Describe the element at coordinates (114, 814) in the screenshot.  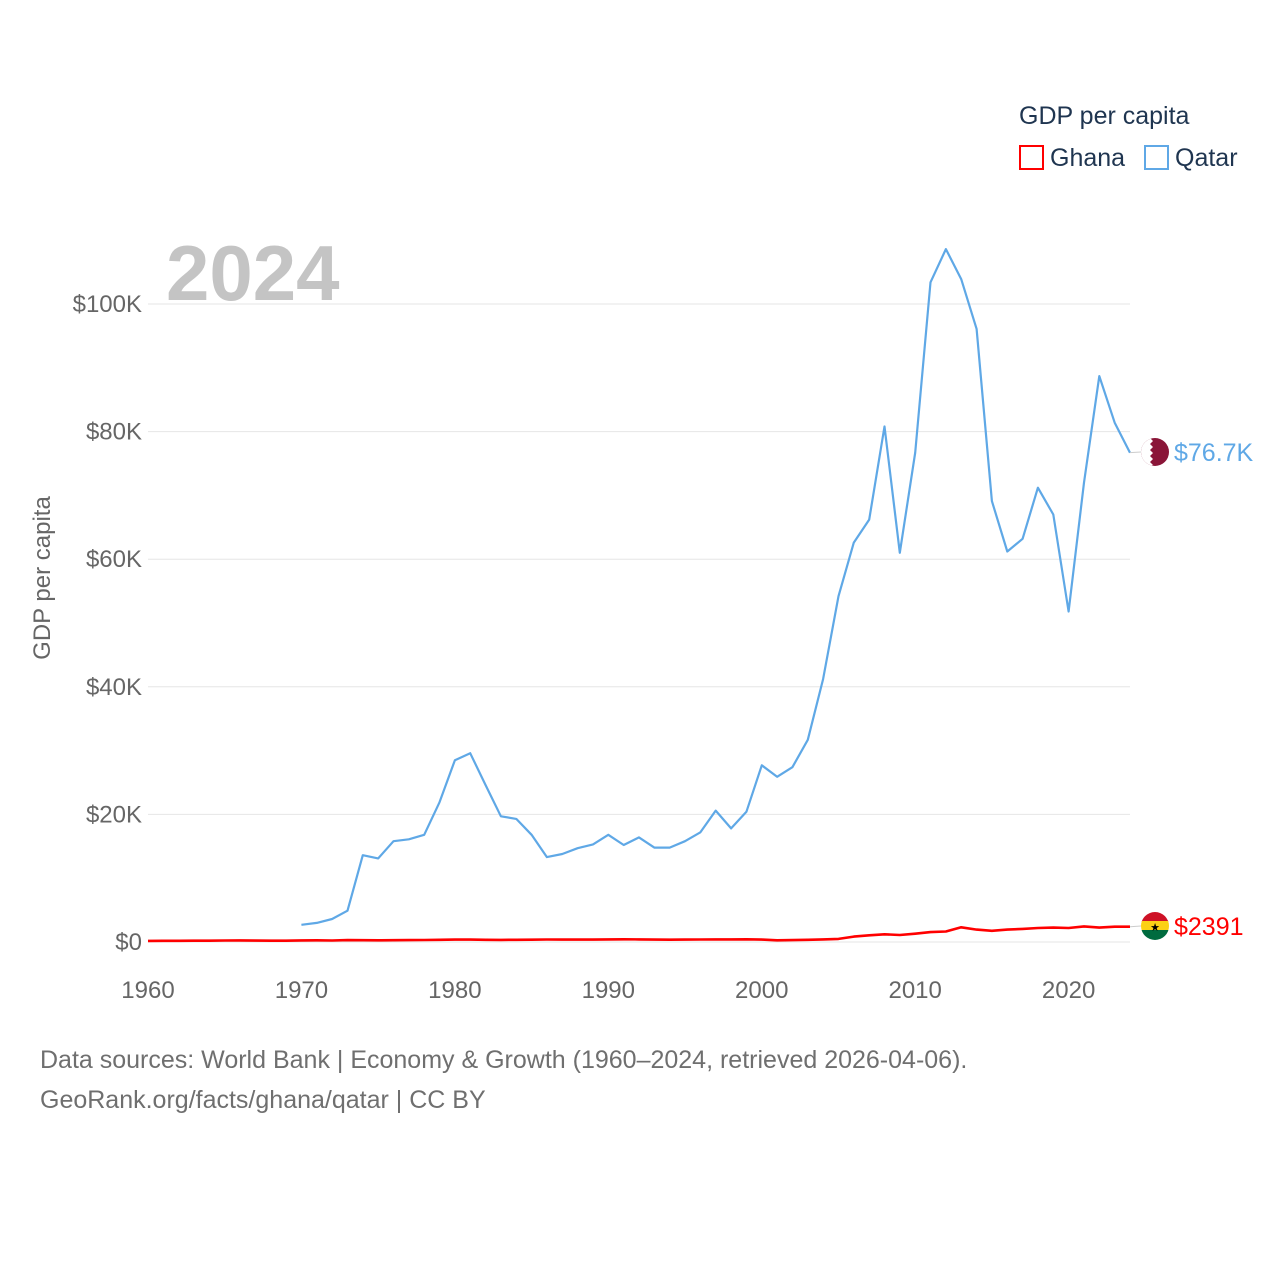
I see `y-tick-label: $20K` at that location.